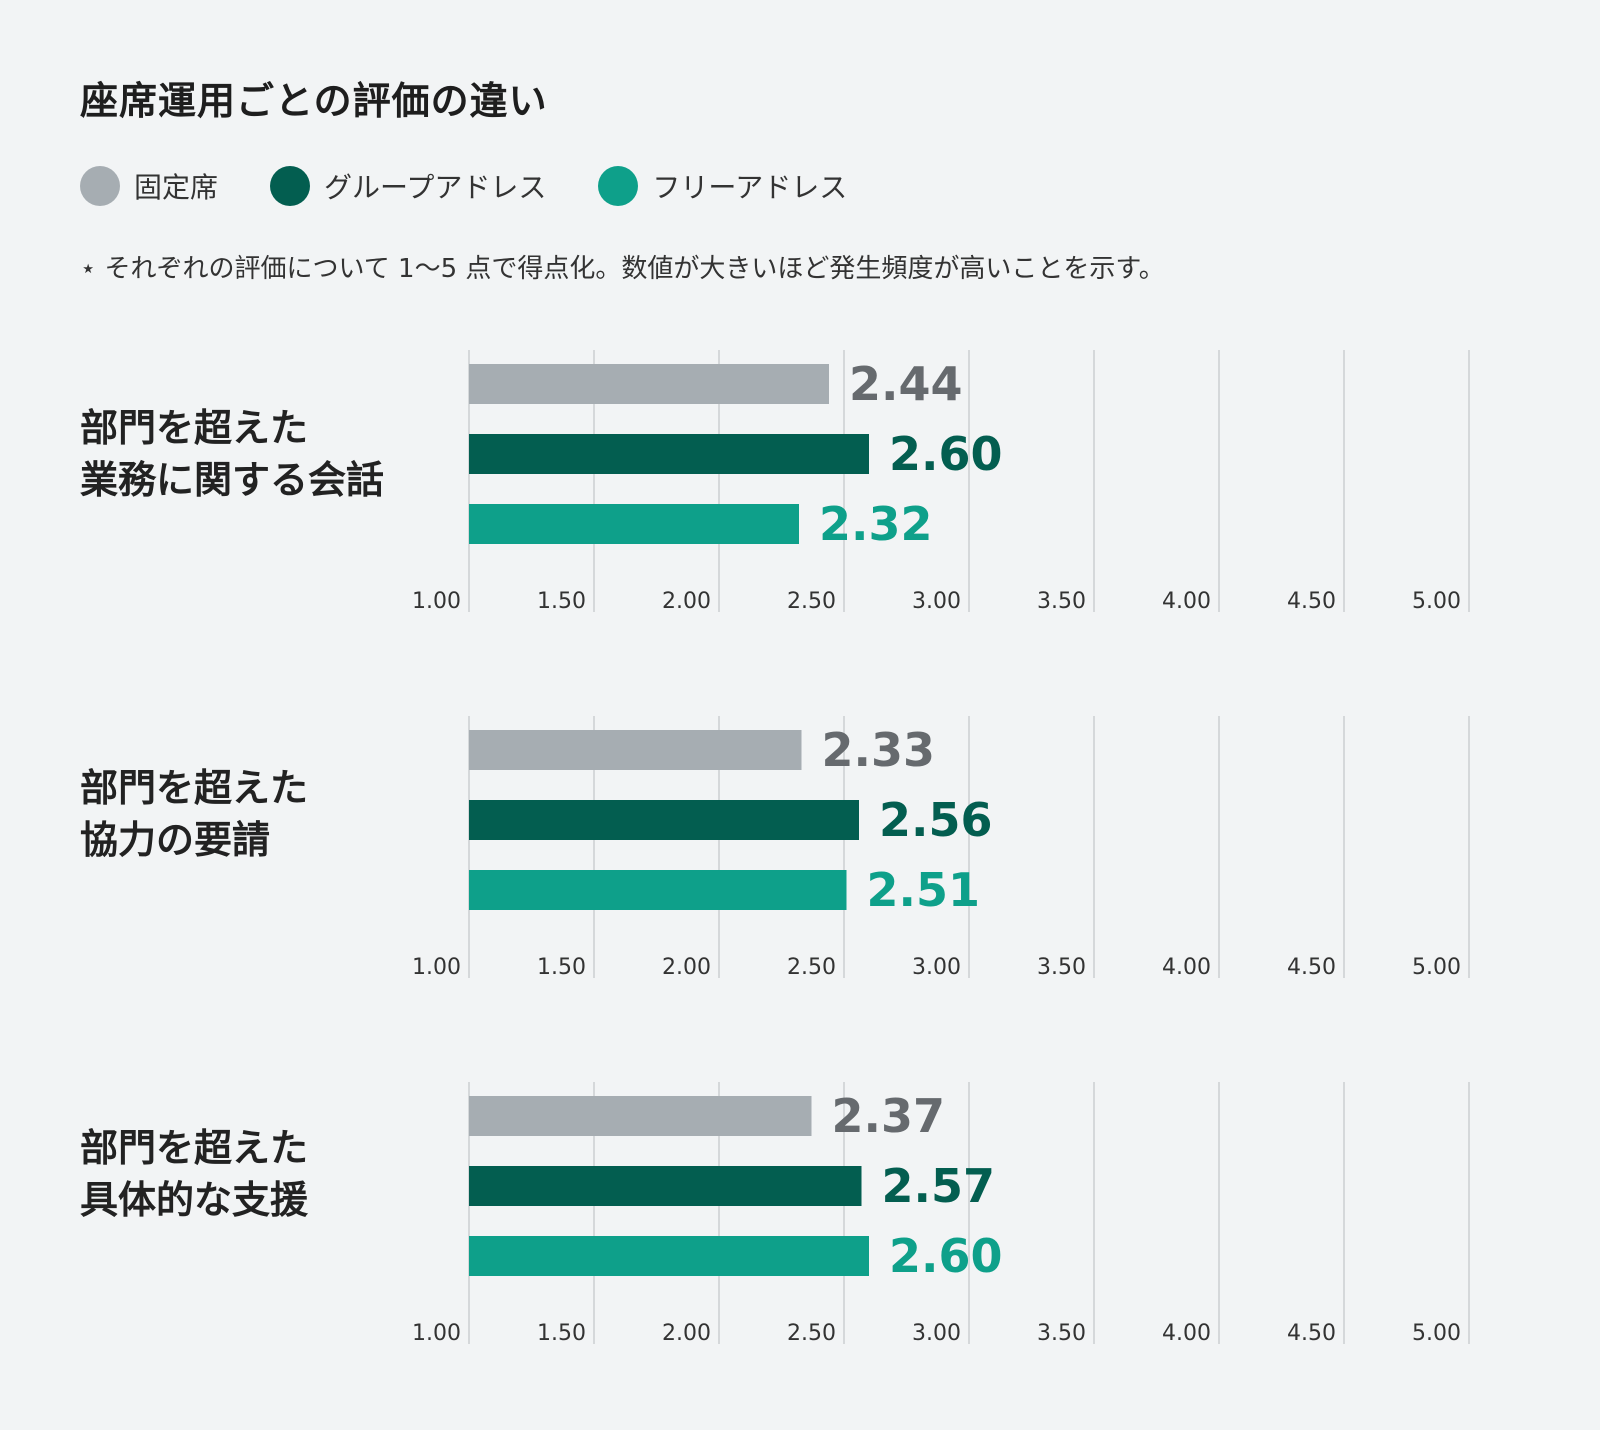 This screenshot has height=1430, width=1600. Describe the element at coordinates (232, 480) in the screenshot. I see `group-label-0-line-2: 業務に関する会話` at that location.